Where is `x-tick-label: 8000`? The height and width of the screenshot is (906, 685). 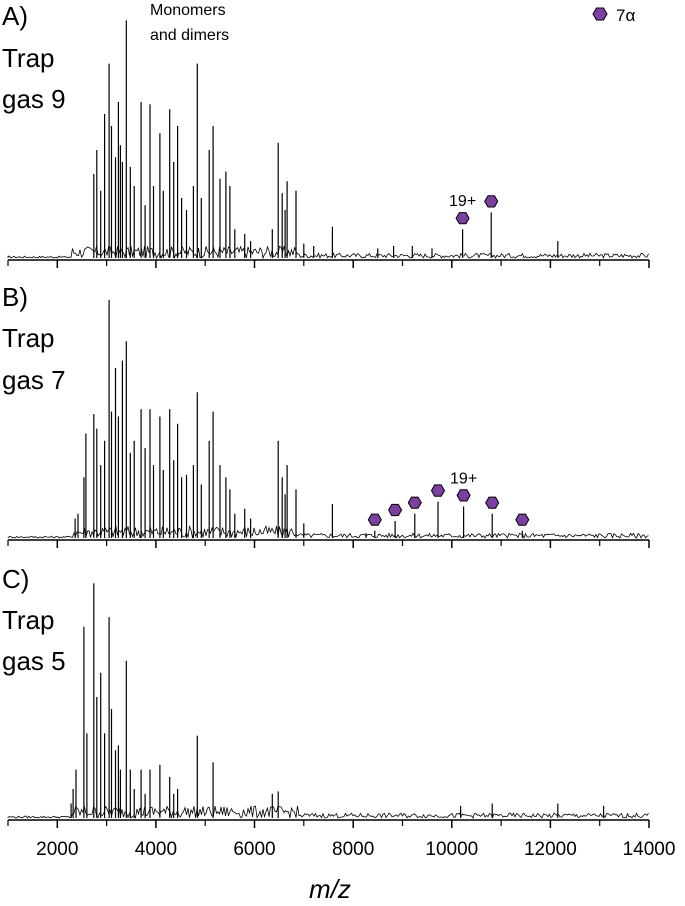 x-tick-label: 8000 is located at coordinates (353, 849).